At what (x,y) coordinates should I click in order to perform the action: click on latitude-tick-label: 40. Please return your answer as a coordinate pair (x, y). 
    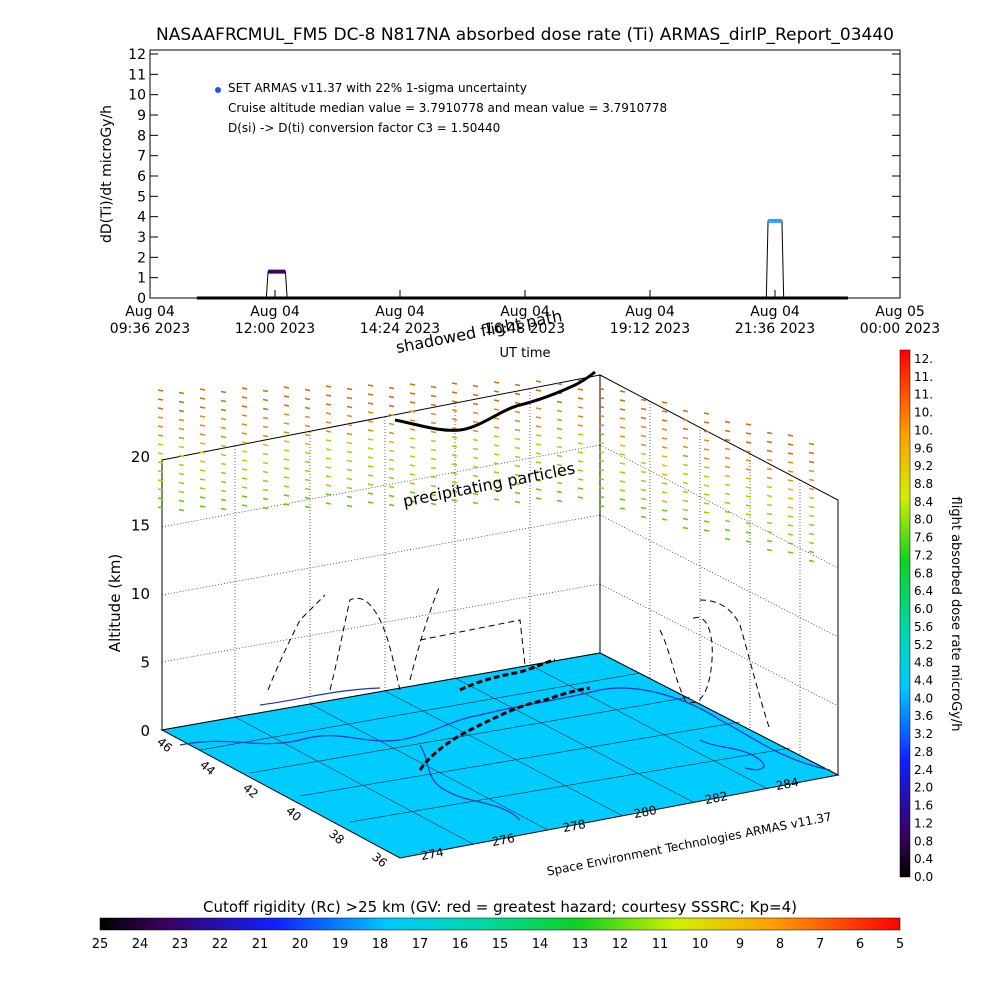
    Looking at the image, I should click on (293, 814).